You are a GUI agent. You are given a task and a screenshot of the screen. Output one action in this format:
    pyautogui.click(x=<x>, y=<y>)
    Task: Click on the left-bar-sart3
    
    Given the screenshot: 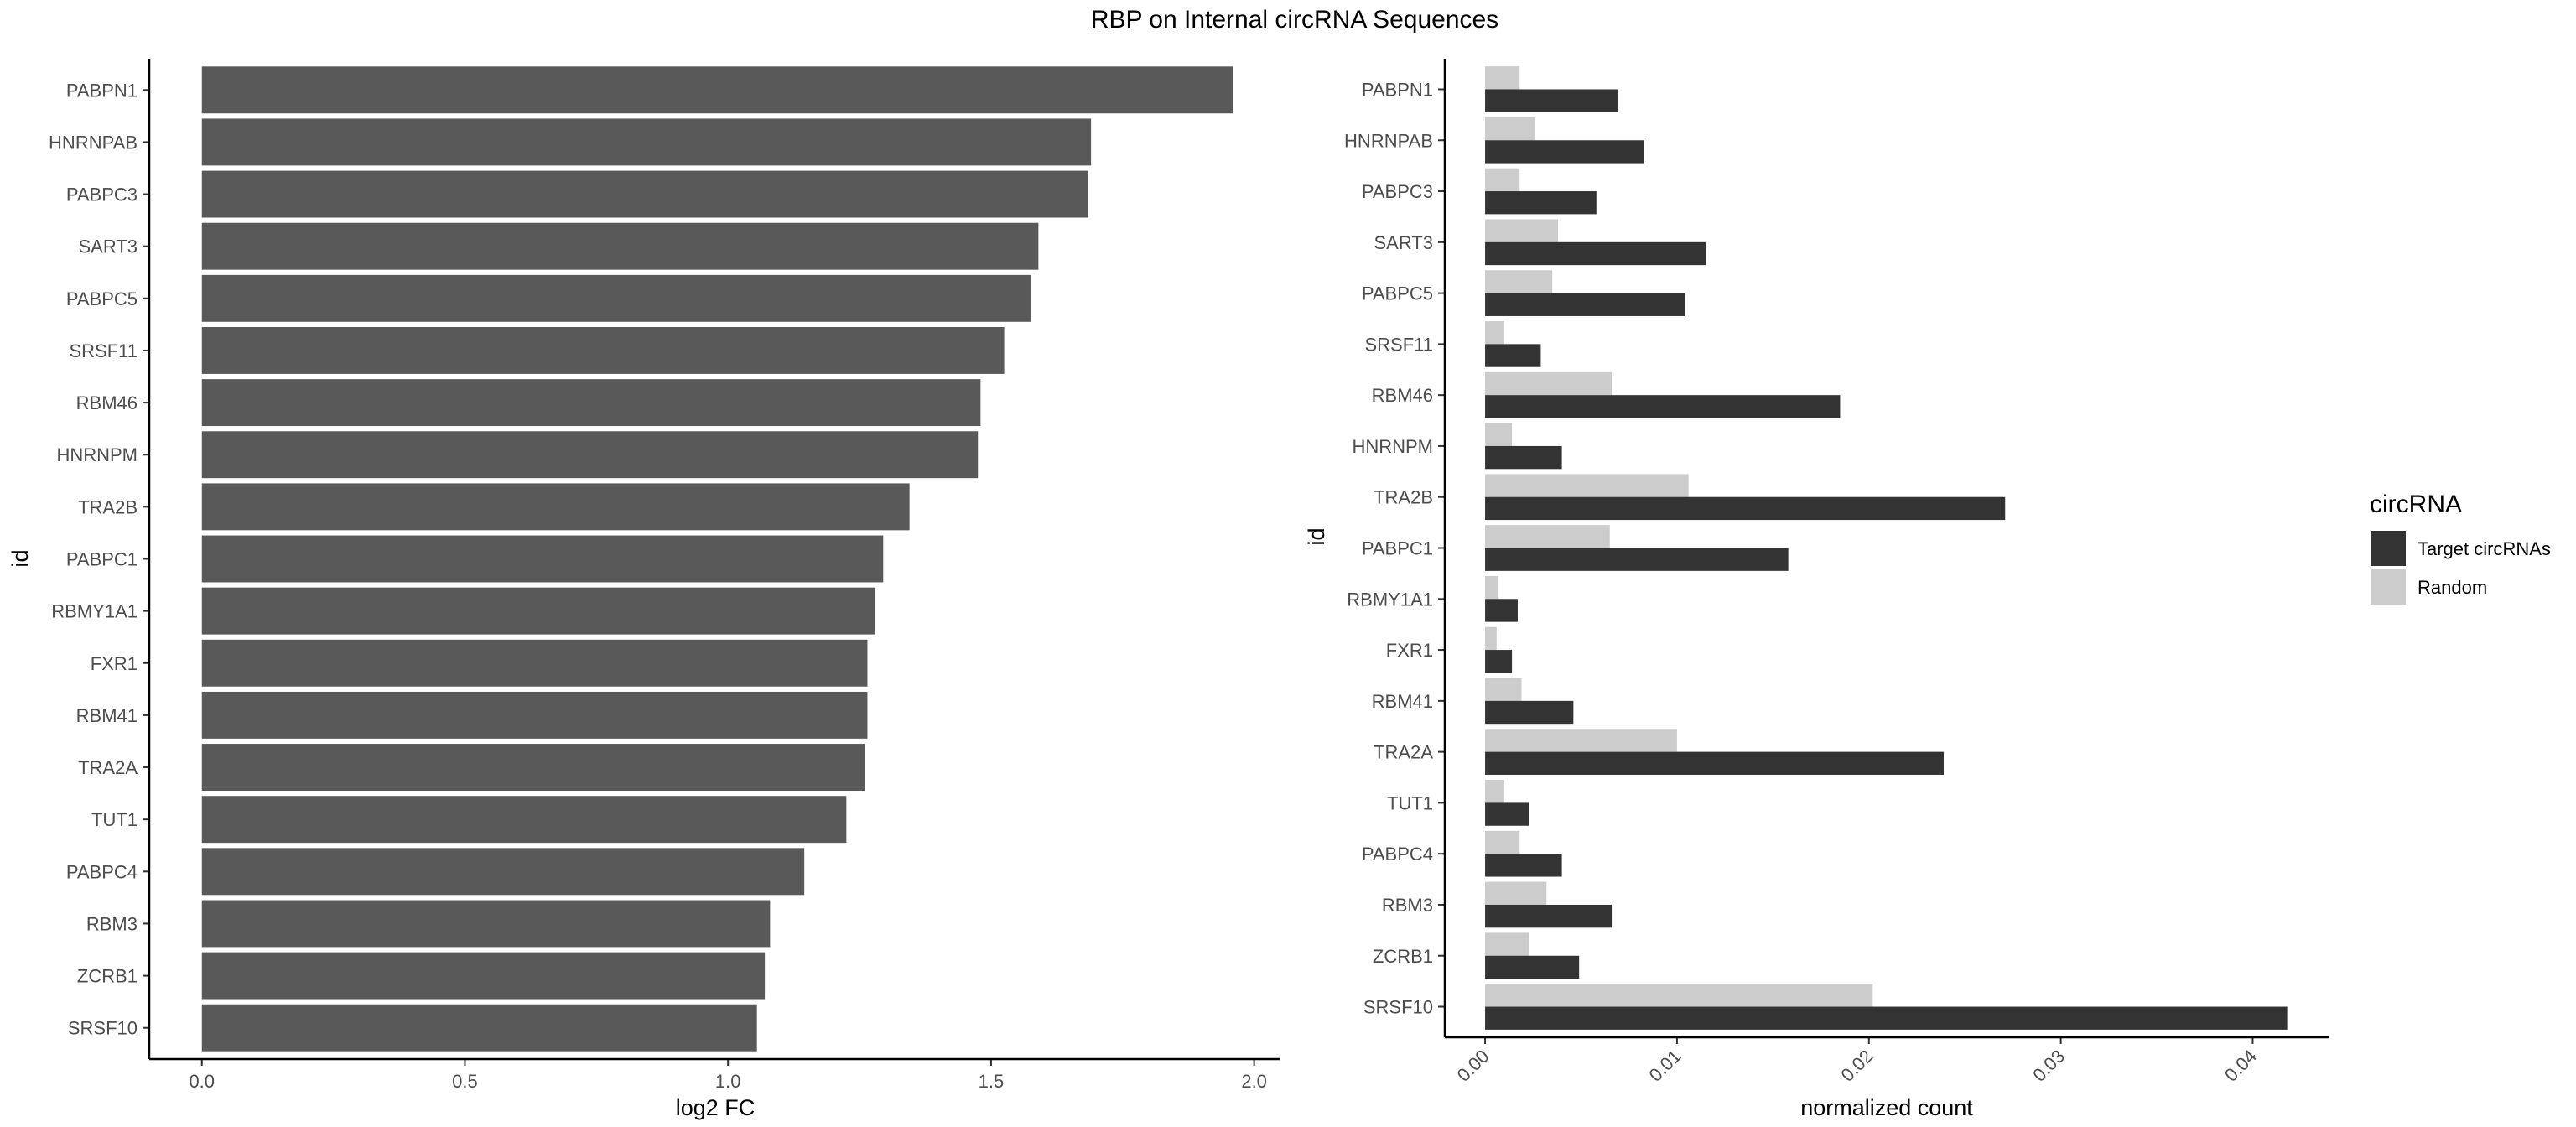 What is the action you would take?
    pyautogui.click(x=620, y=246)
    